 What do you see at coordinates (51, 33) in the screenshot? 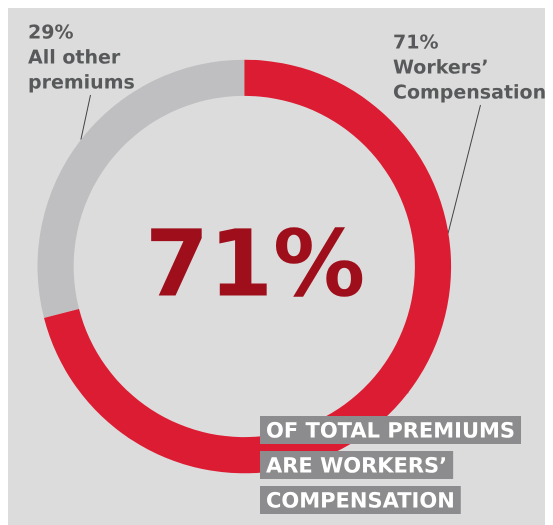
I see `data-label: 29%` at bounding box center [51, 33].